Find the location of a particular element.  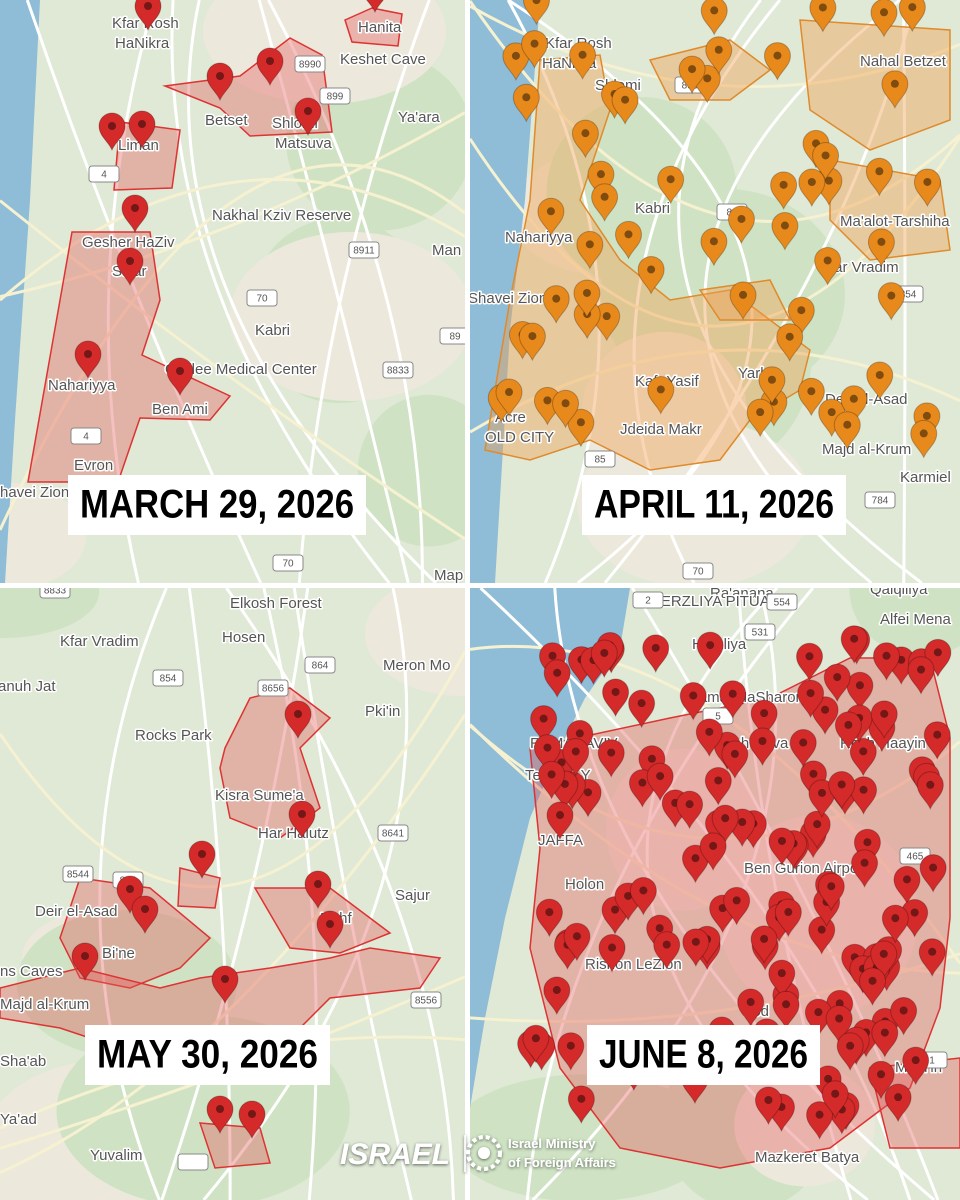

place-label: Nakhal Kziv Reserve is located at coordinates (281, 215).